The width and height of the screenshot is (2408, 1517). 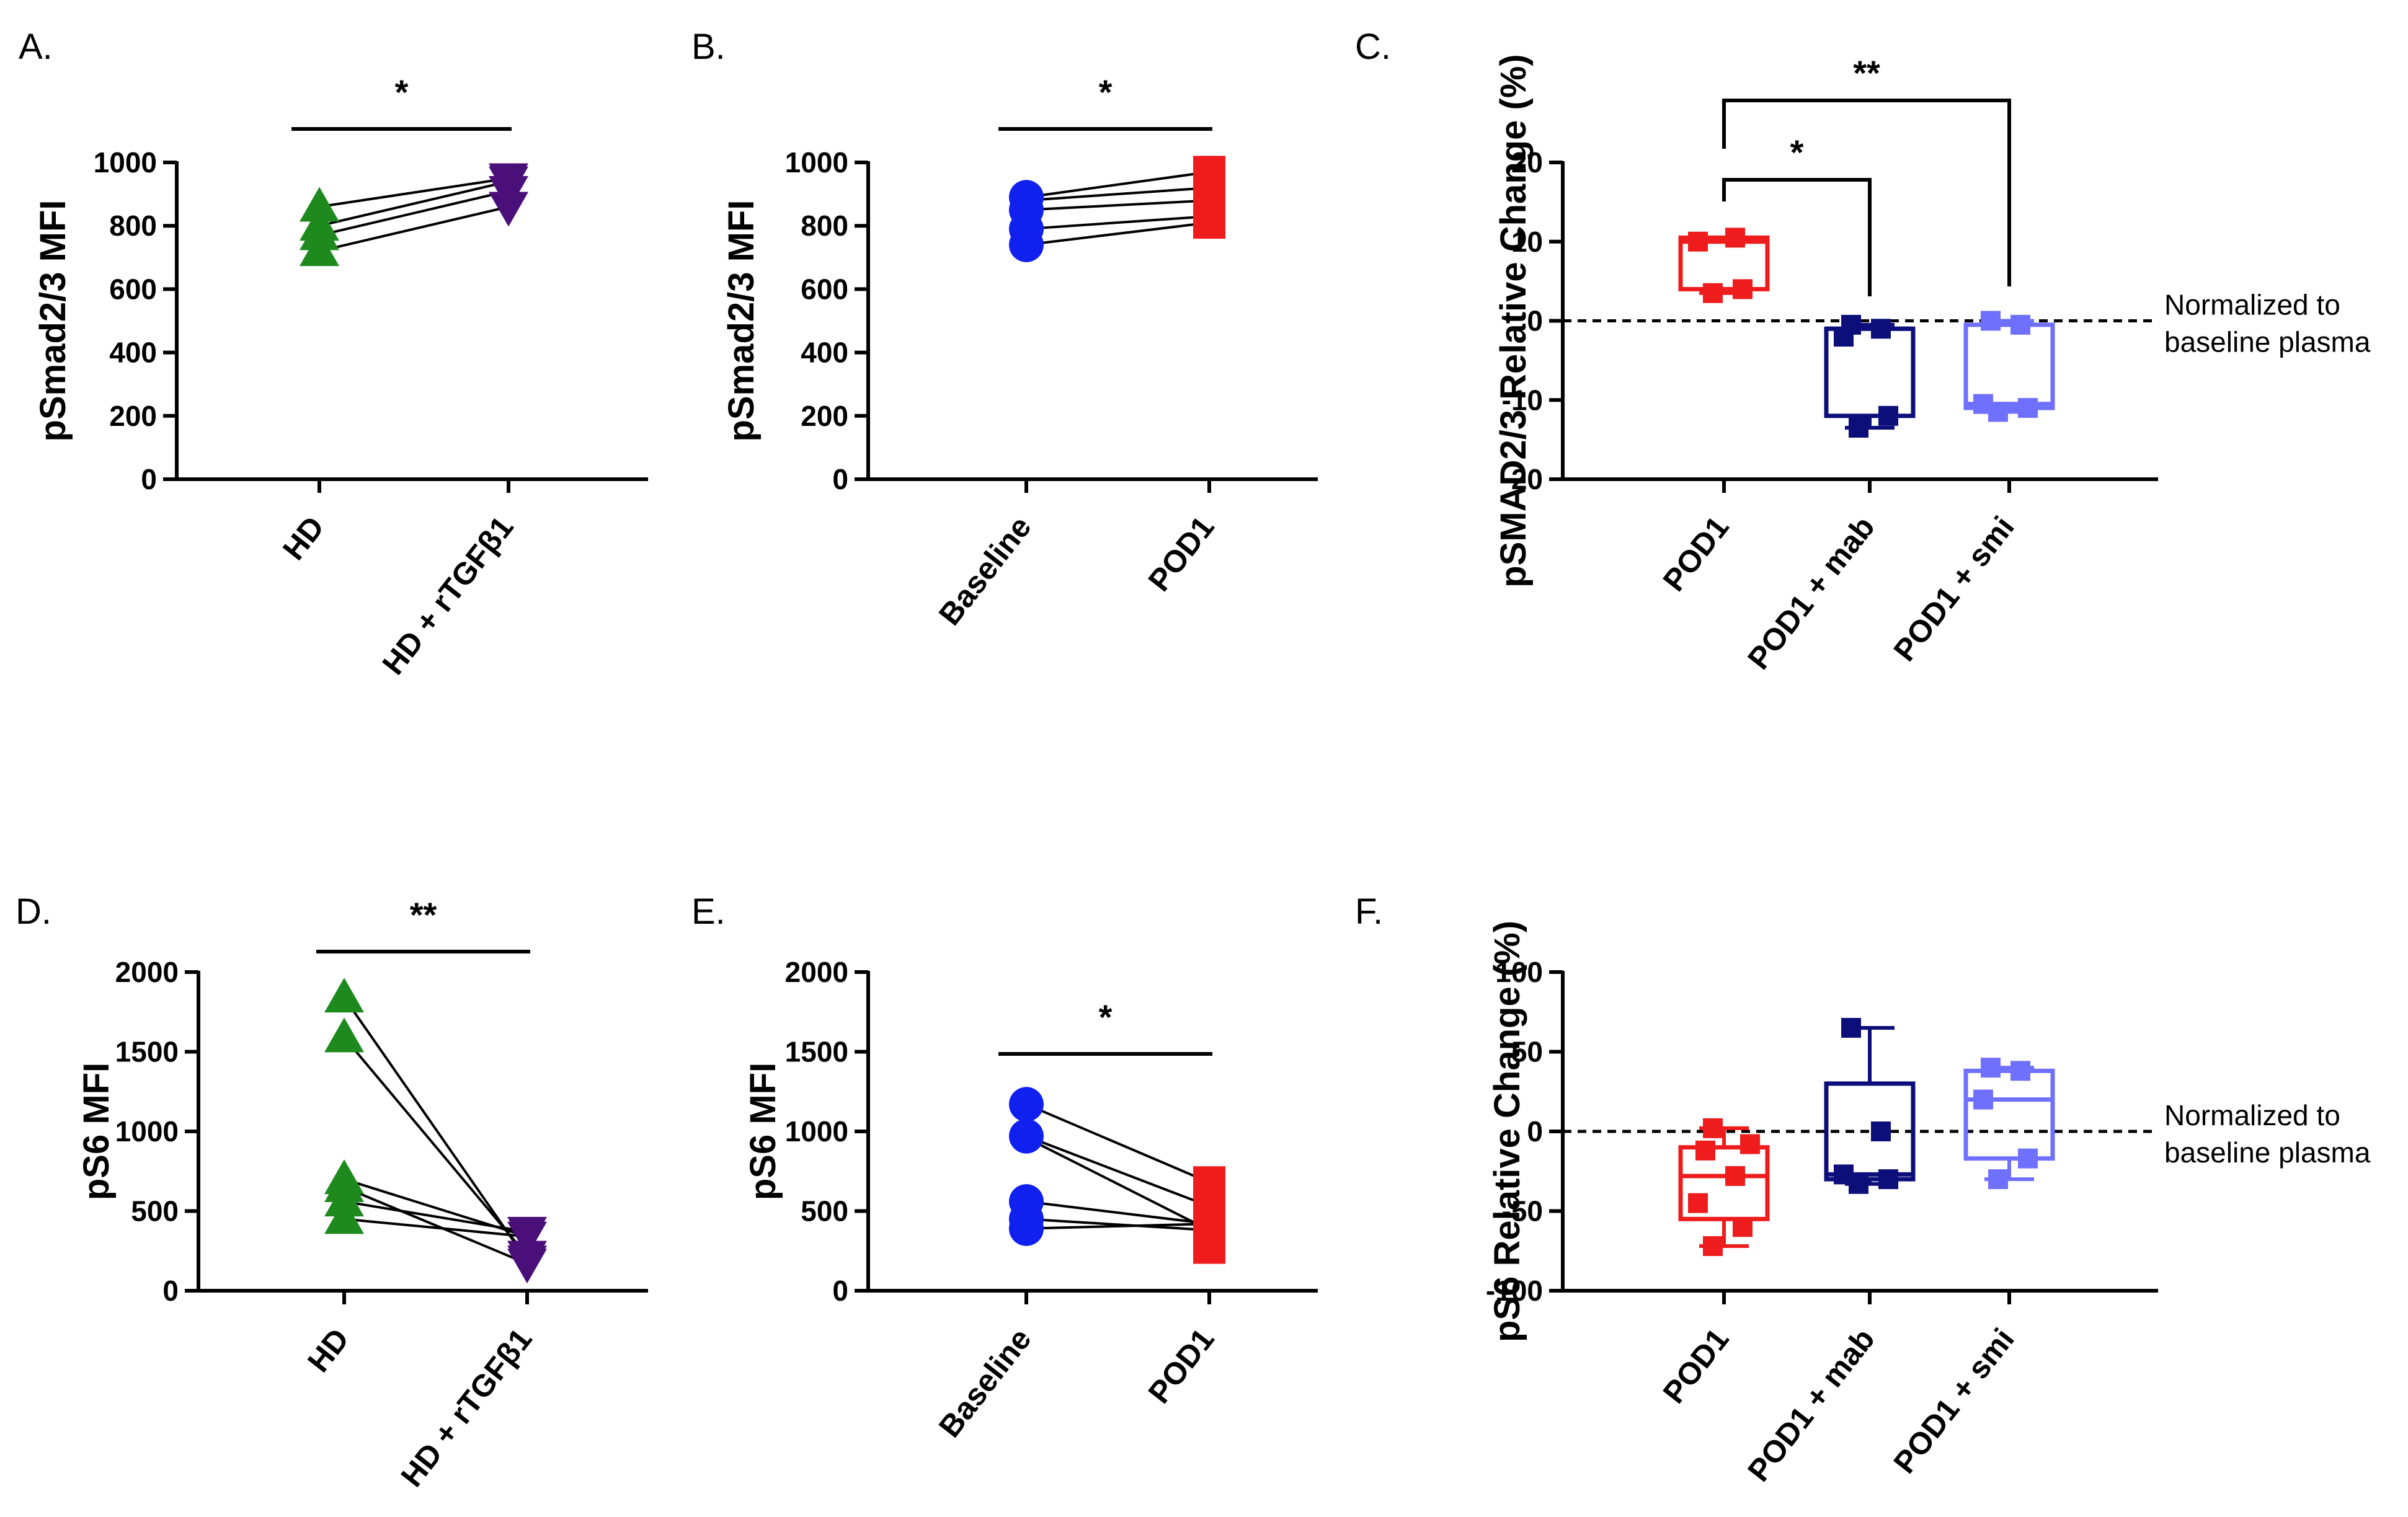 What do you see at coordinates (708, 47) in the screenshot?
I see `panel-label: B.` at bounding box center [708, 47].